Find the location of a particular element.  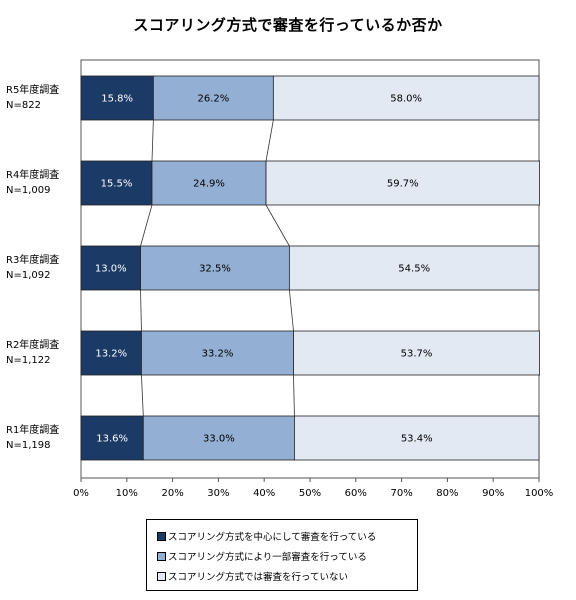

category-label: R3年度調査 N=1,092 is located at coordinates (41, 268).